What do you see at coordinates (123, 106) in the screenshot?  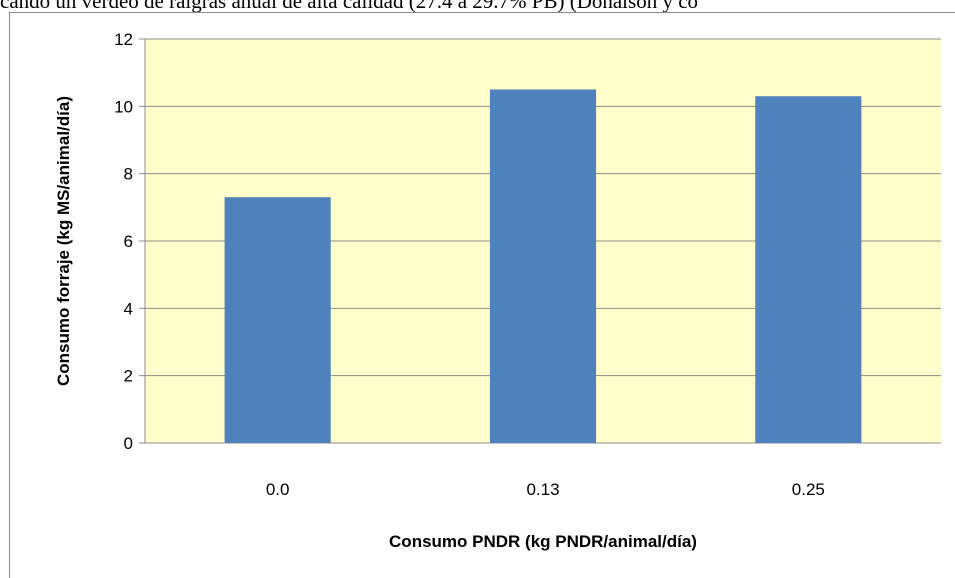 I see `y-tick-label: 10` at bounding box center [123, 106].